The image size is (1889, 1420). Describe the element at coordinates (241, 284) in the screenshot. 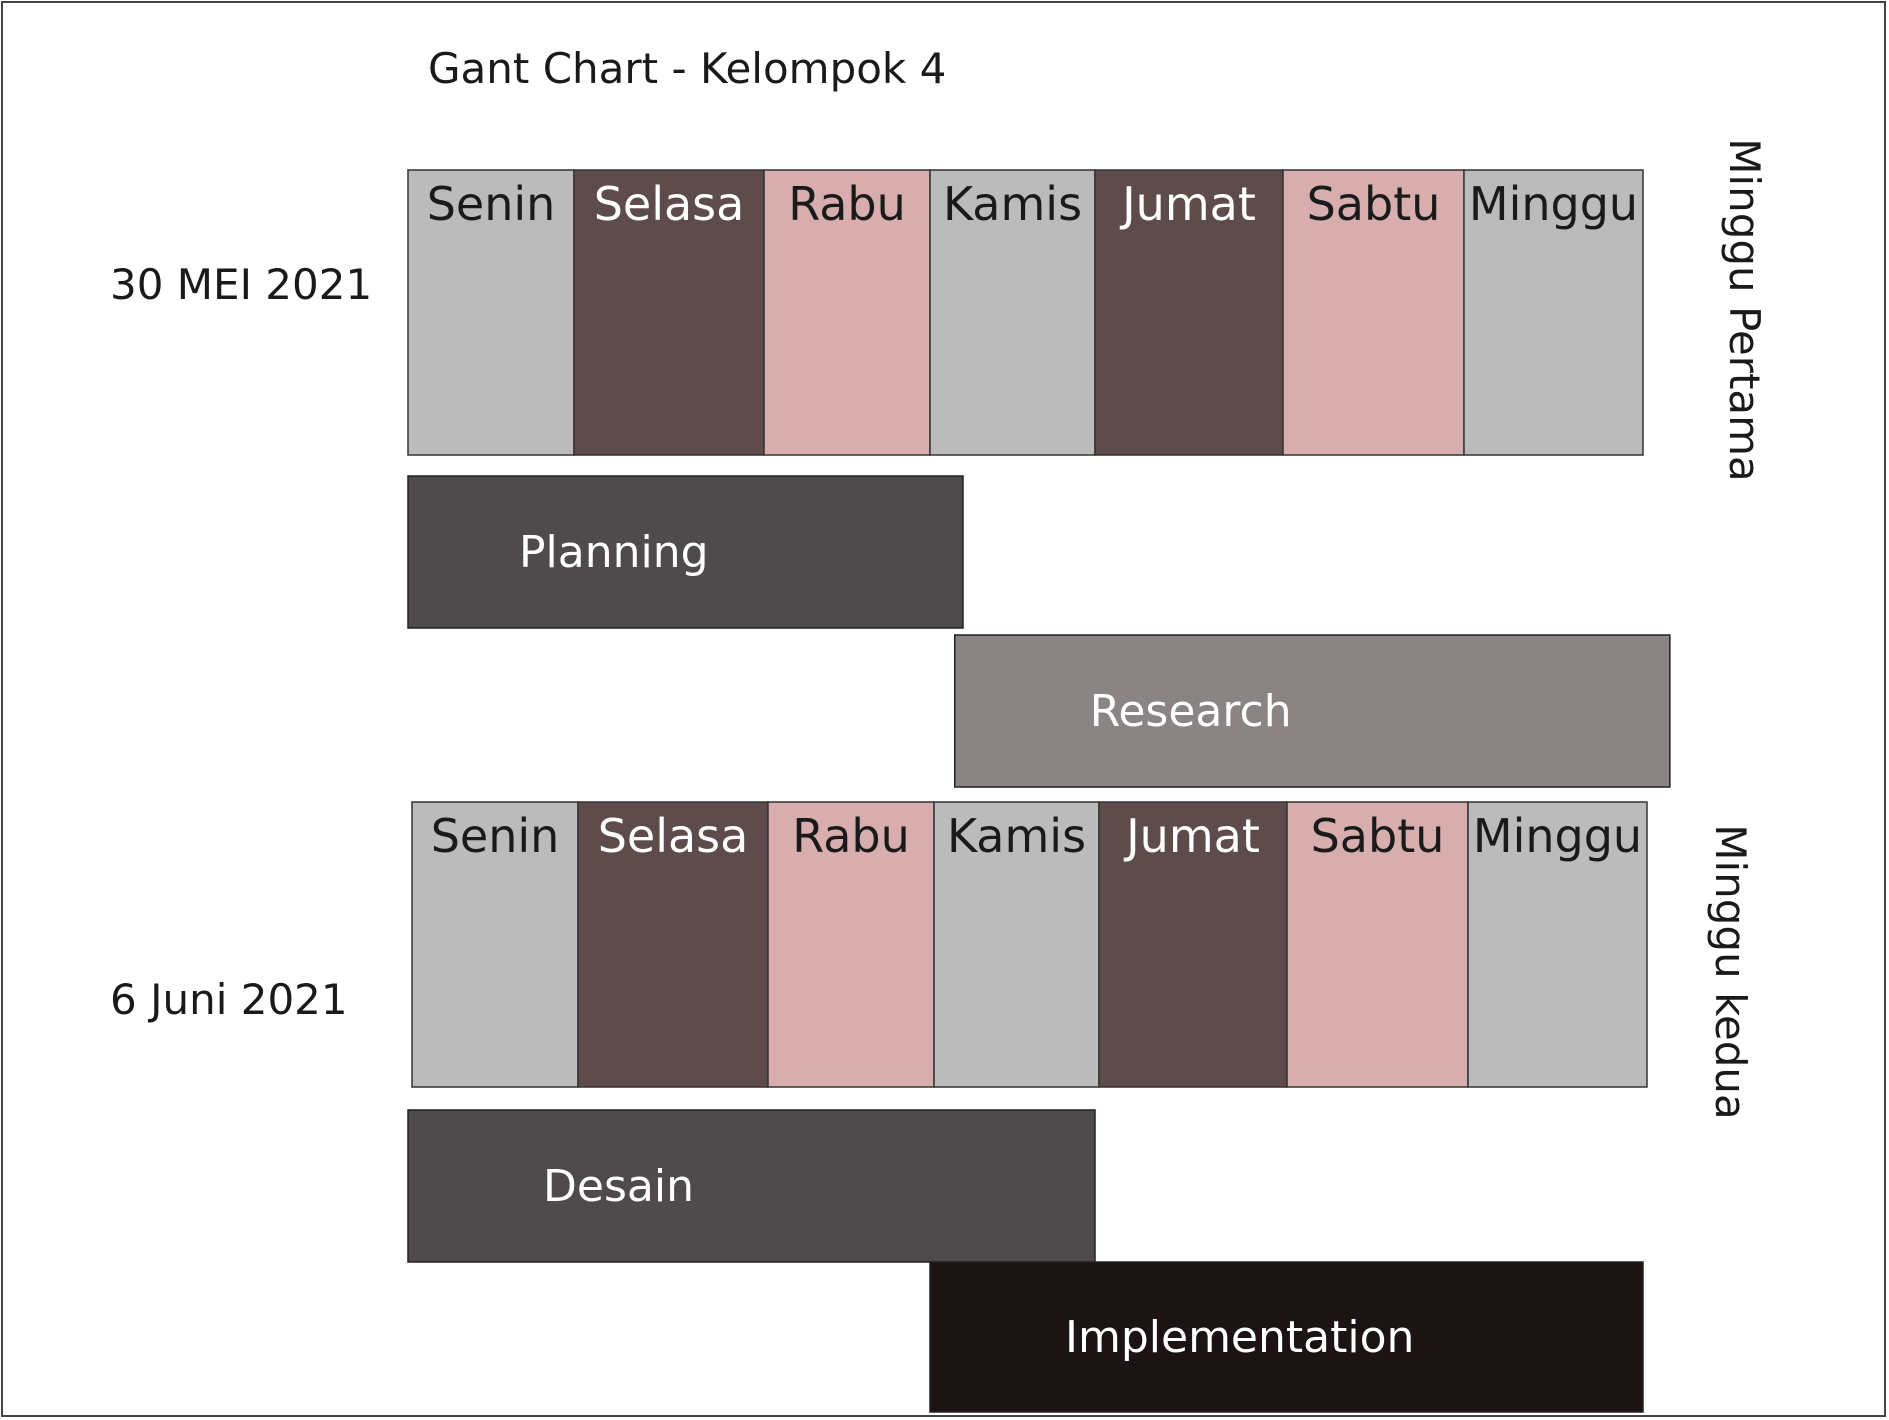

I see `week-1-date: 30 MEI 2021` at that location.